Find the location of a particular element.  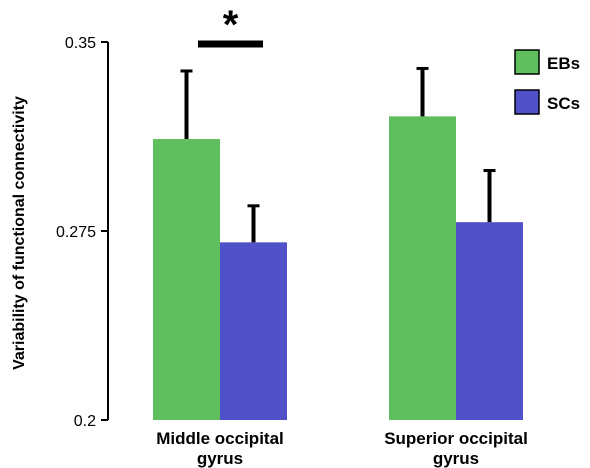

legend-swatch-ebs is located at coordinates (527, 62).